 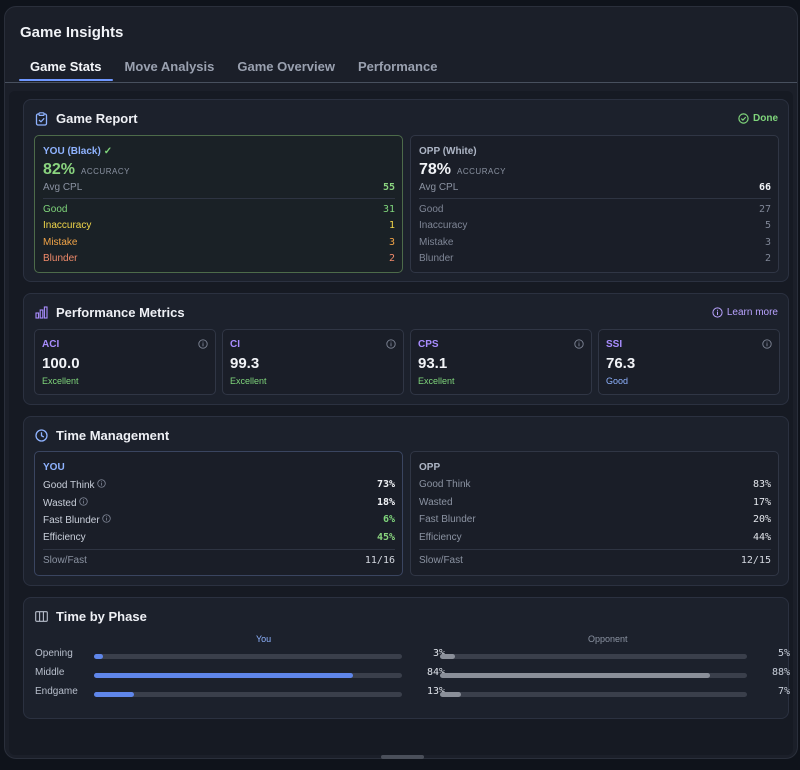 I want to click on time-by-phase-title: Time by Phase, so click(x=101, y=616).